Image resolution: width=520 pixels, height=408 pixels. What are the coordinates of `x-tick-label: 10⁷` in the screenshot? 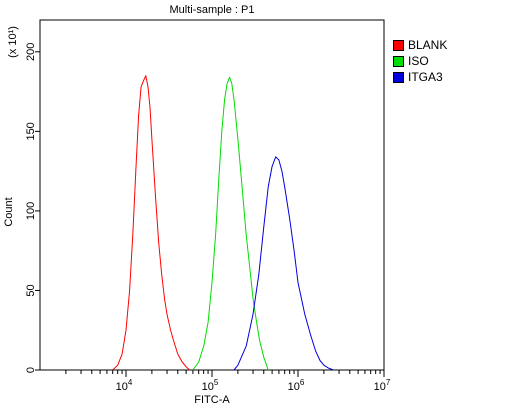 It's located at (382, 385).